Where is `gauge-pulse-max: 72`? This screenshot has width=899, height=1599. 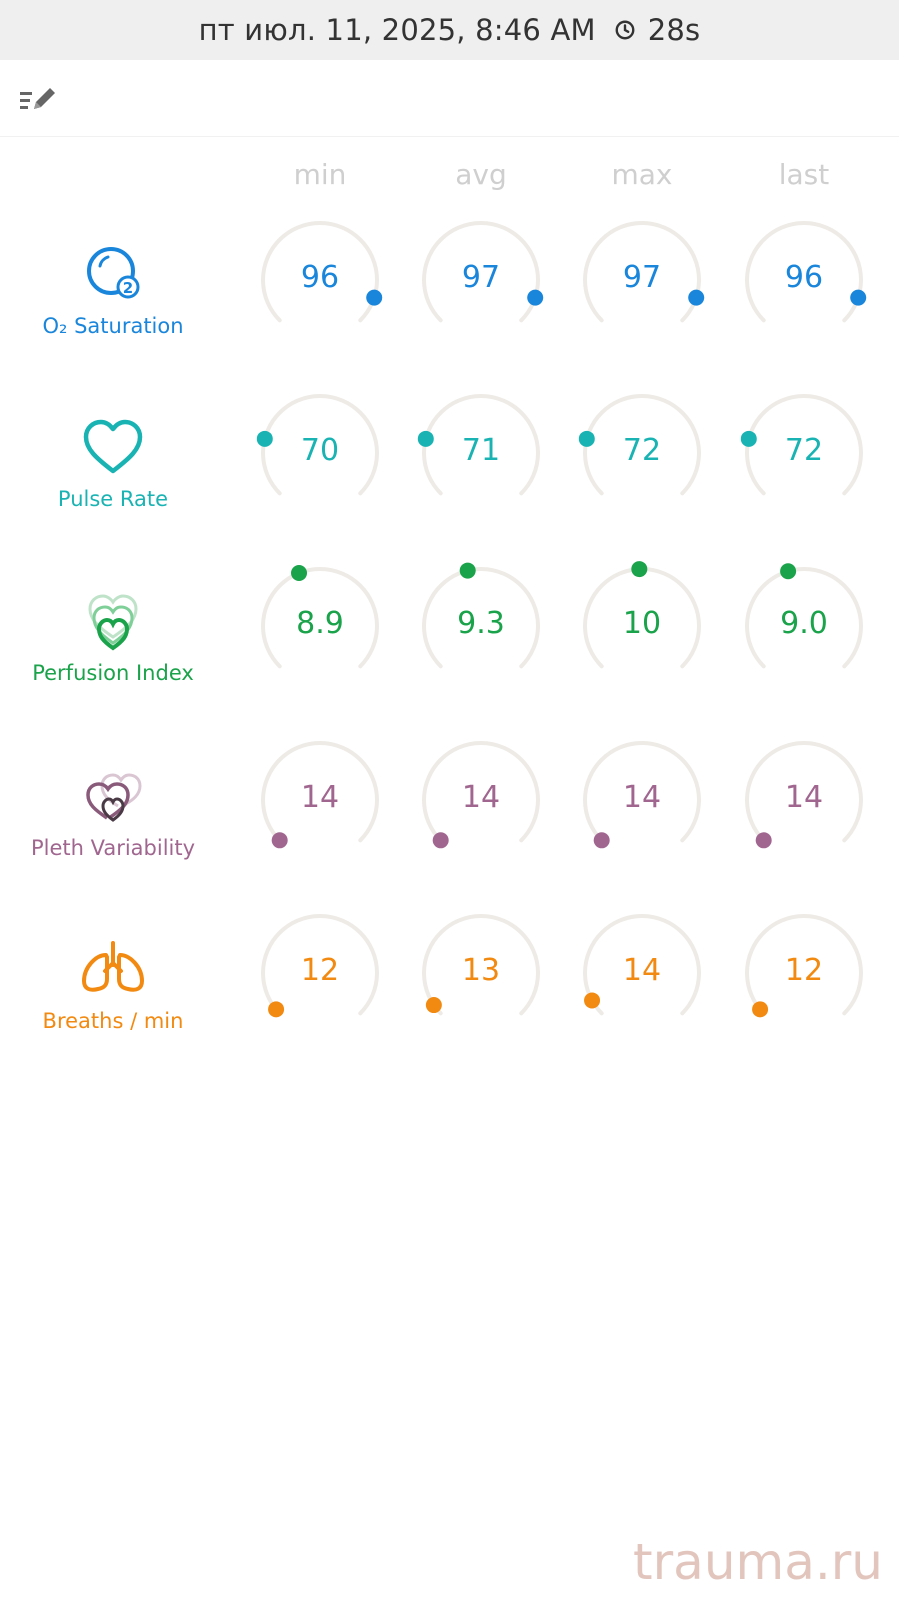 gauge-pulse-max: 72 is located at coordinates (642, 453).